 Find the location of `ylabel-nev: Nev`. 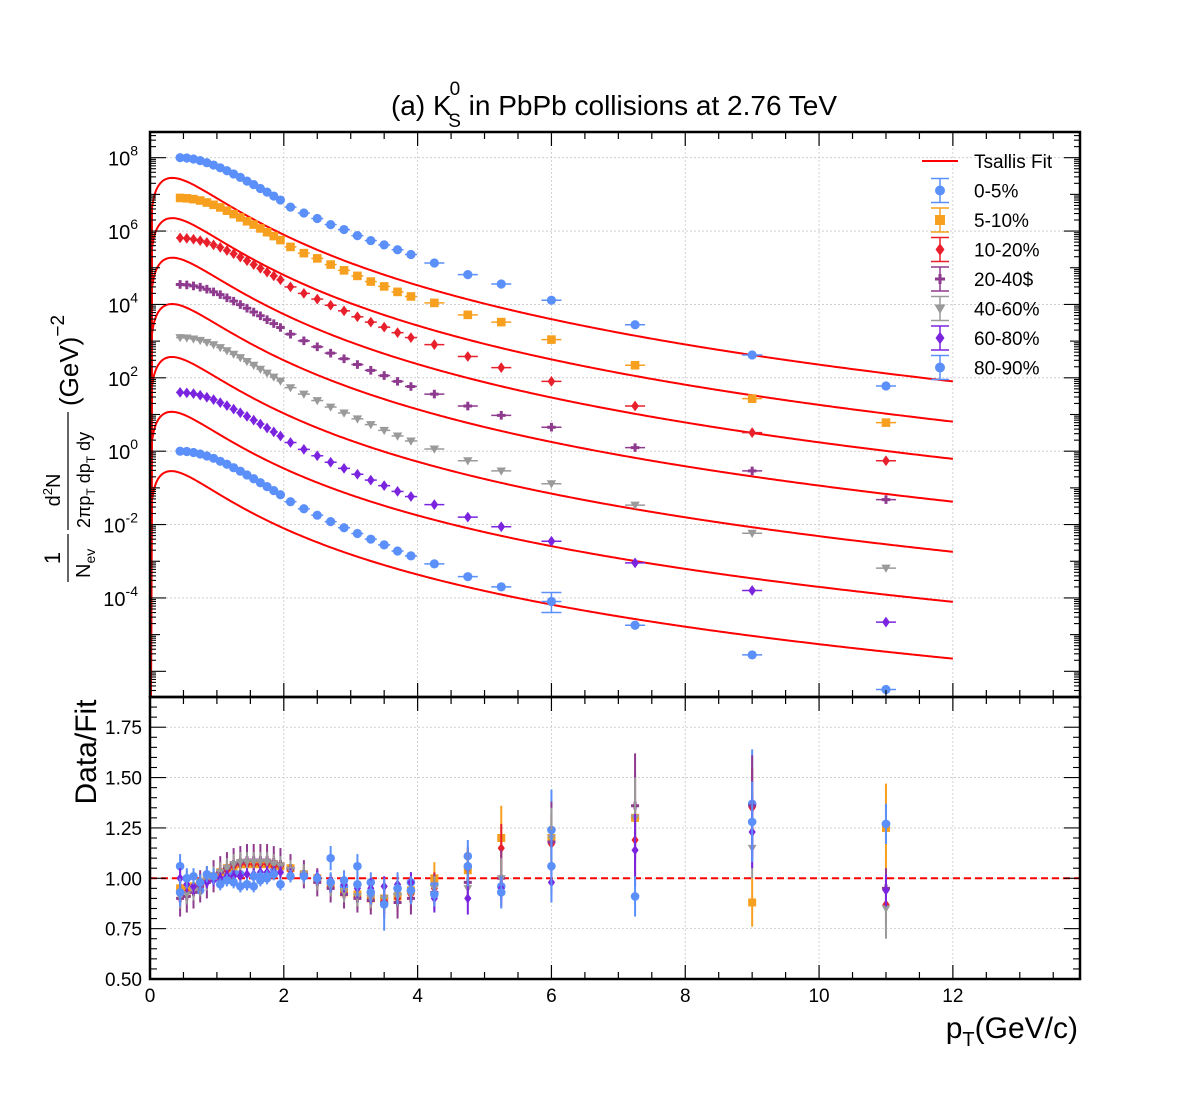

ylabel-nev: Nev is located at coordinates (85, 563).